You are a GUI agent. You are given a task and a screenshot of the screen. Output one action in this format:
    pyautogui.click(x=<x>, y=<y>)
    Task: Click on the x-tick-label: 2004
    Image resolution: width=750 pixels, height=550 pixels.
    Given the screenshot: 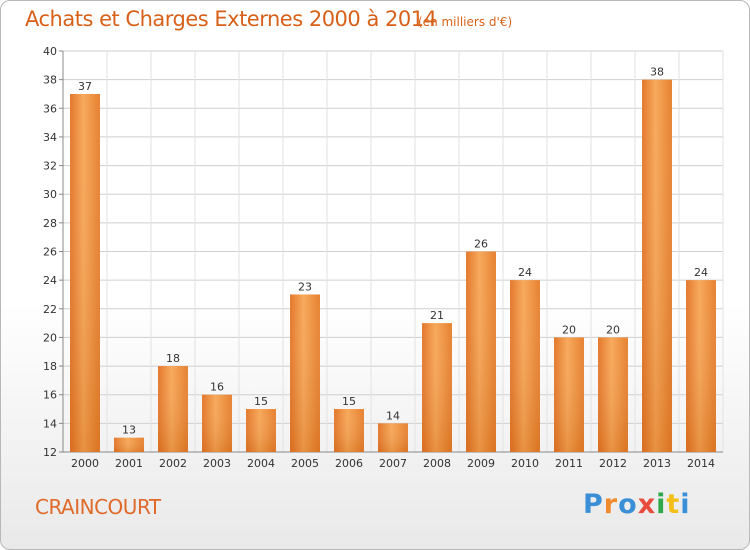 What is the action you would take?
    pyautogui.click(x=261, y=463)
    